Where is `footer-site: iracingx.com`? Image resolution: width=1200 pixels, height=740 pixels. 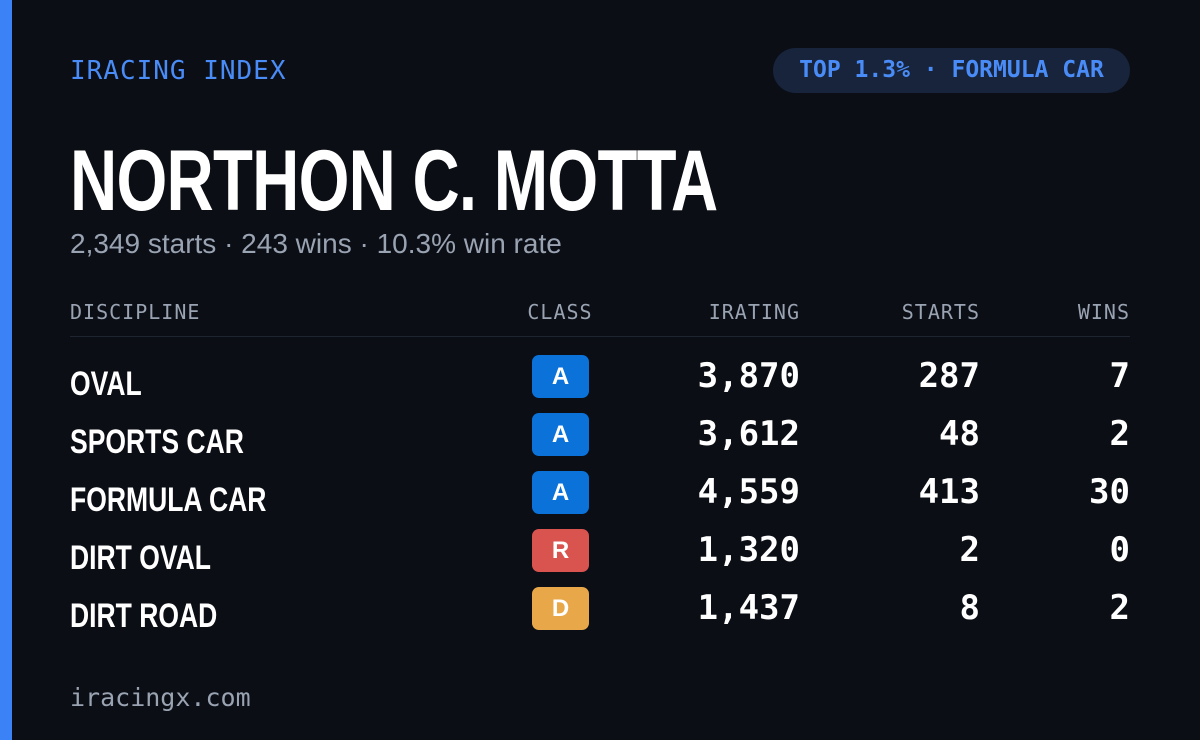
footer-site: iracingx.com is located at coordinates (160, 697).